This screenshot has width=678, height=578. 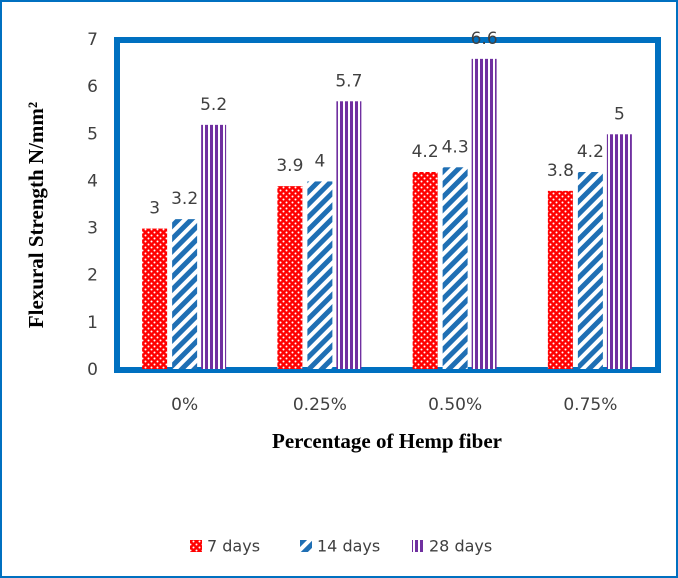 What do you see at coordinates (92, 276) in the screenshot?
I see `y-tick-label: 2` at bounding box center [92, 276].